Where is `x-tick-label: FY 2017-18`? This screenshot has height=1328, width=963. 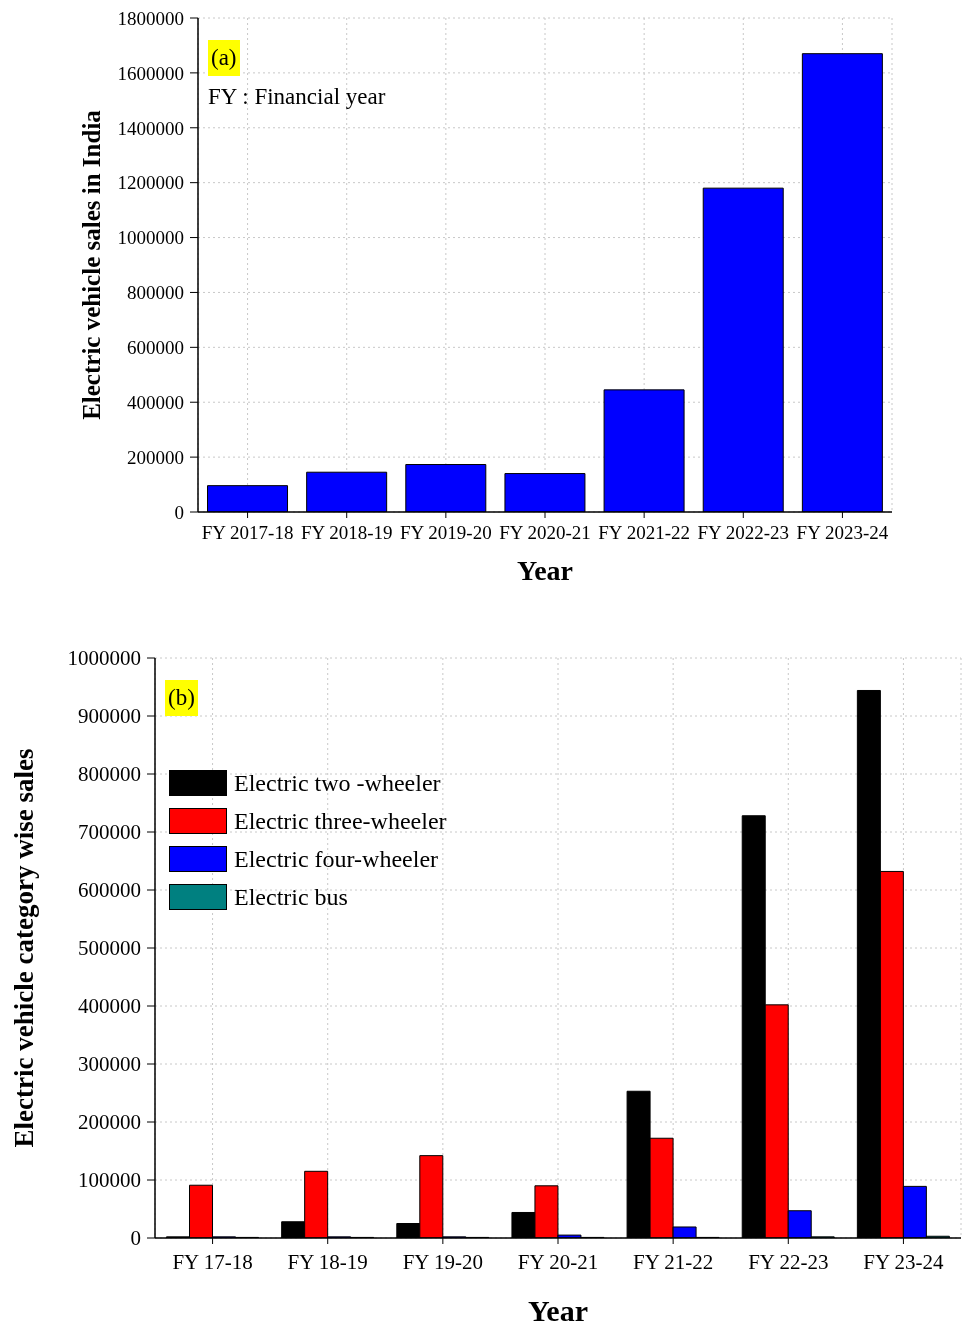
x-tick-label: FY 2017-18 is located at coordinates (247, 533).